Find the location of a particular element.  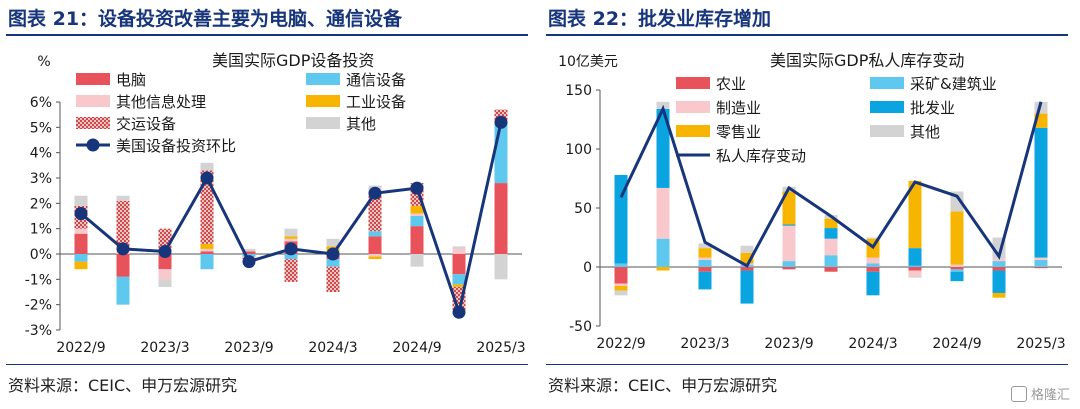

y-tick-label: 3% is located at coordinates (41, 179).